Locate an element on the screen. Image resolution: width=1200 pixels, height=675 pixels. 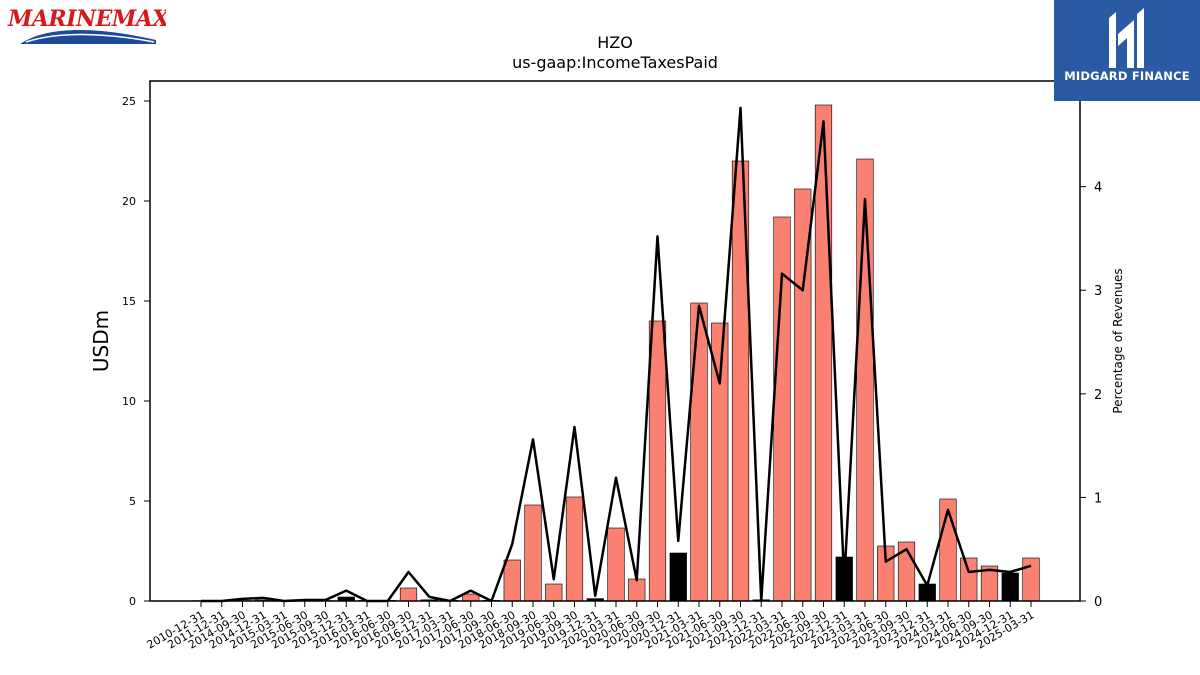
midgard-monogram-icon is located at coordinates (1126, 38).